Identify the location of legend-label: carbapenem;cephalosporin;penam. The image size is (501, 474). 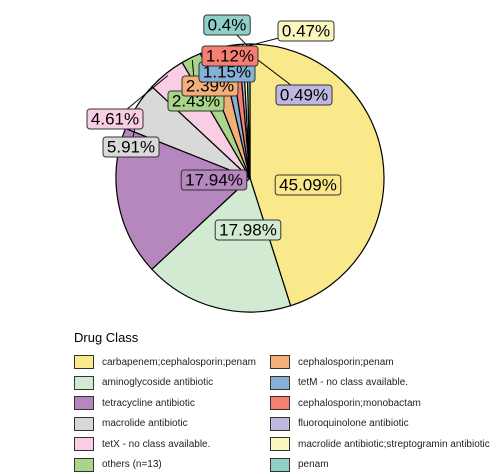
(179, 362).